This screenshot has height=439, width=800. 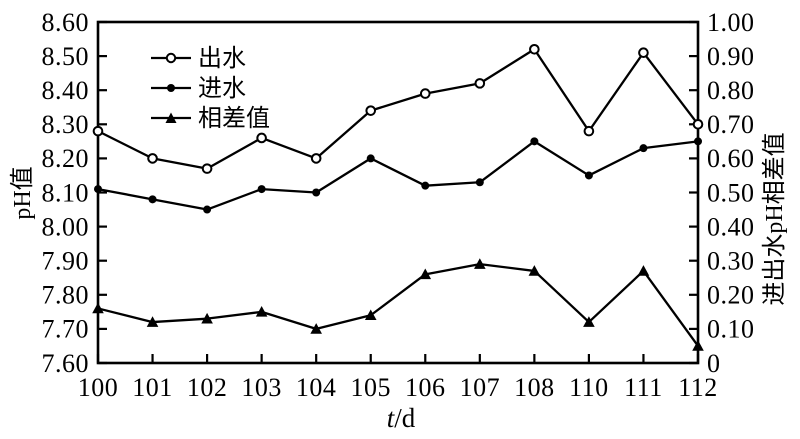 What do you see at coordinates (731, 90) in the screenshot?
I see `y-right-tick-label: 0.80` at bounding box center [731, 90].